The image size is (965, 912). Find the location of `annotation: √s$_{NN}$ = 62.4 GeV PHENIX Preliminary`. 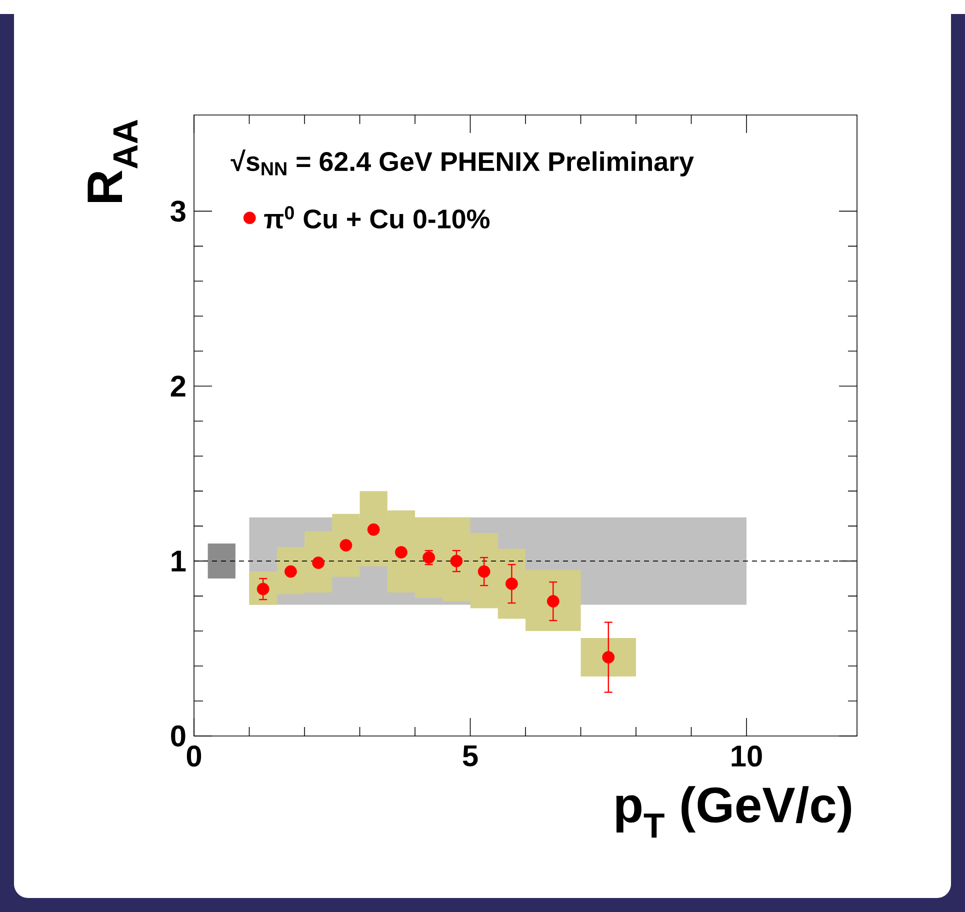

annotation: √s$_{NN}$ = 62.4 GeV PHENIX Preliminary is located at coordinates (462, 163).